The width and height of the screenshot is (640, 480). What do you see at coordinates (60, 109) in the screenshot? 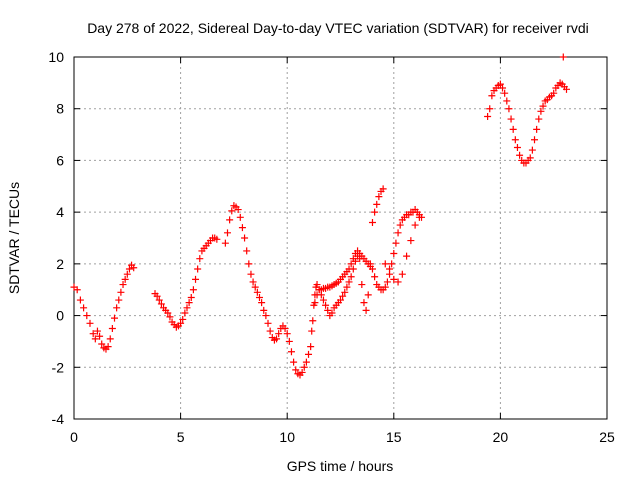
I see `y-tick-label: 8` at bounding box center [60, 109].